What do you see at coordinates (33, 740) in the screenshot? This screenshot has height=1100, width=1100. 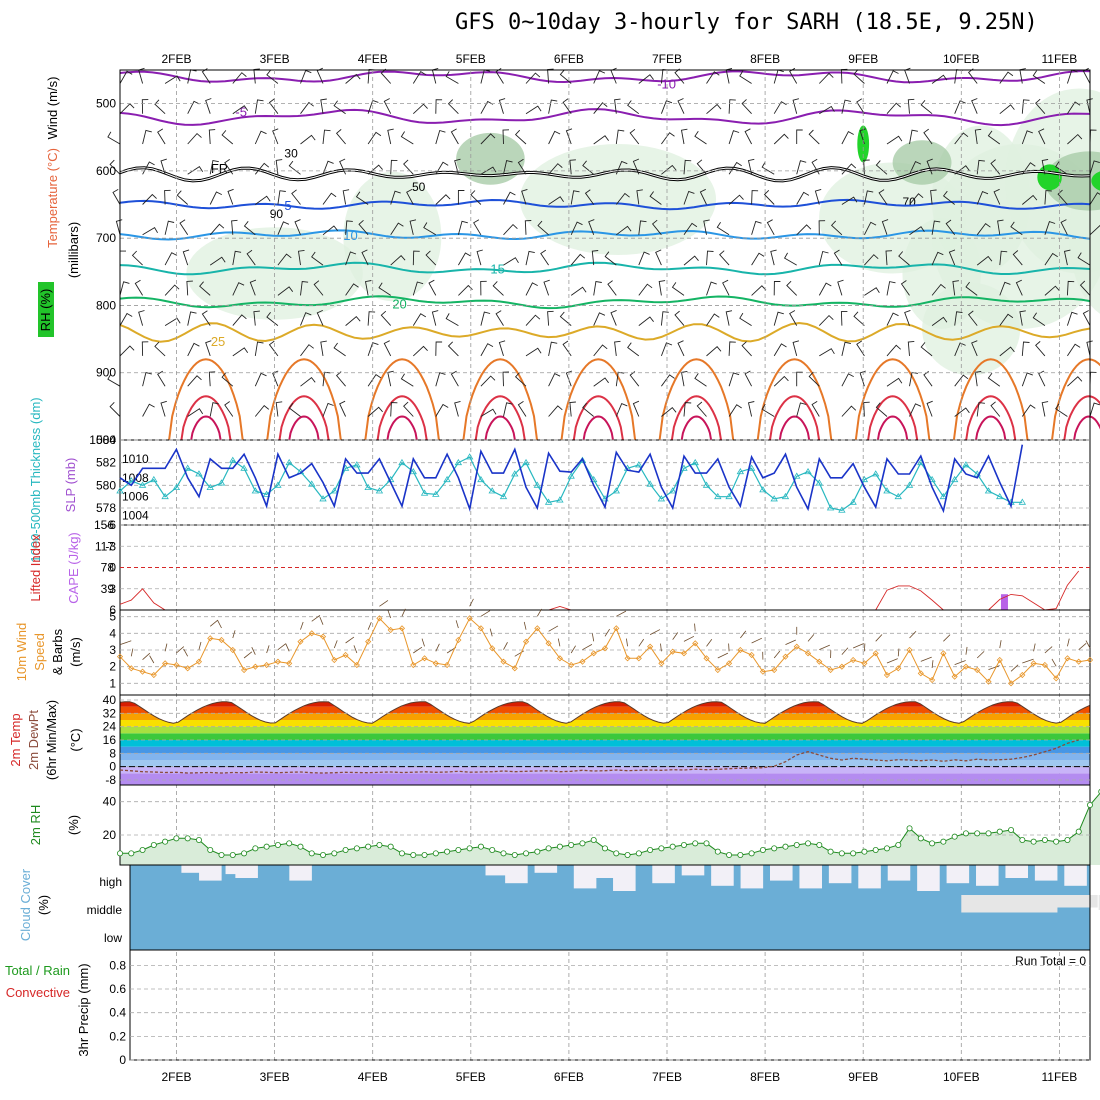 I see `ylabel-2m-dewpt: 2m DewPt` at bounding box center [33, 740].